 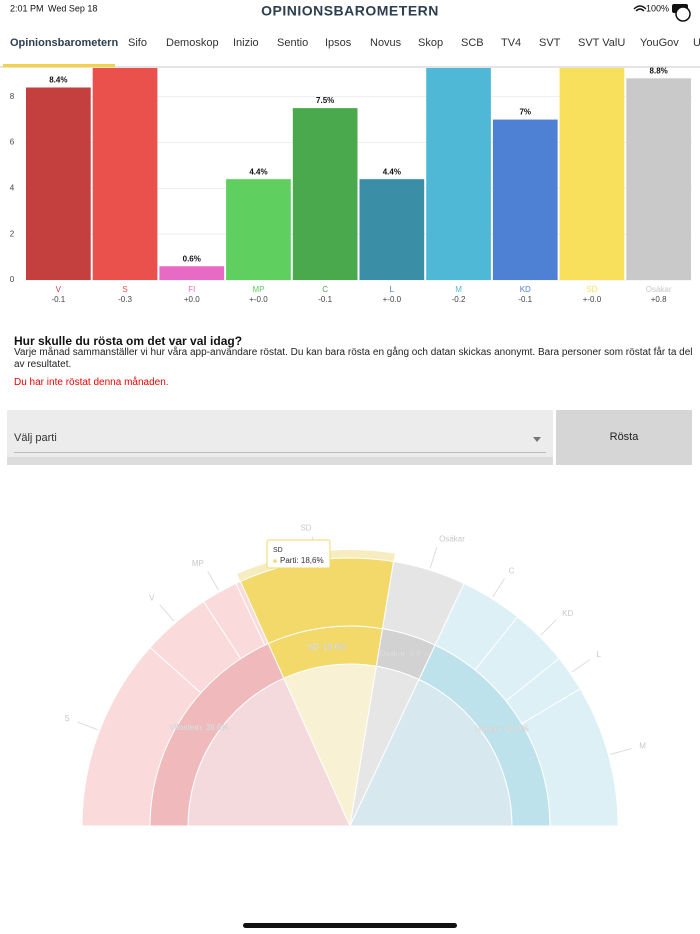 What do you see at coordinates (525, 112) in the screenshot?
I see `value-label: 7%` at bounding box center [525, 112].